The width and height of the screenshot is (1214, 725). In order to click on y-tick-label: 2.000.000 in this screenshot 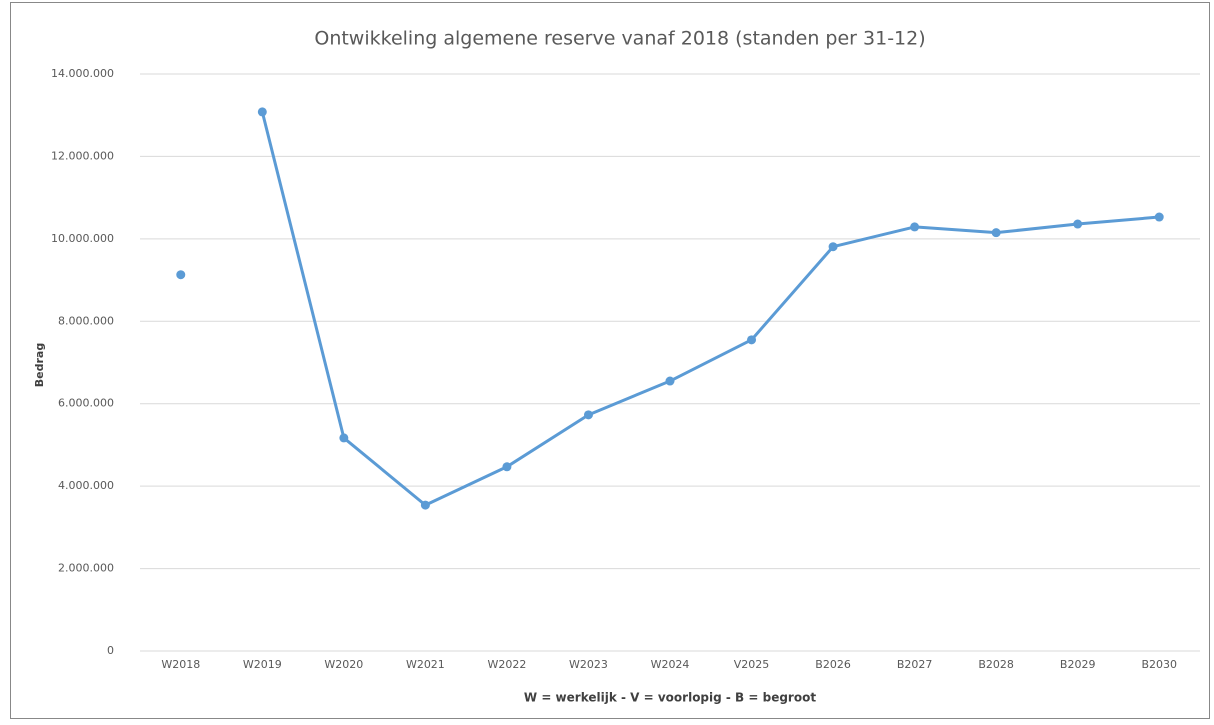, I will do `click(86, 568)`.